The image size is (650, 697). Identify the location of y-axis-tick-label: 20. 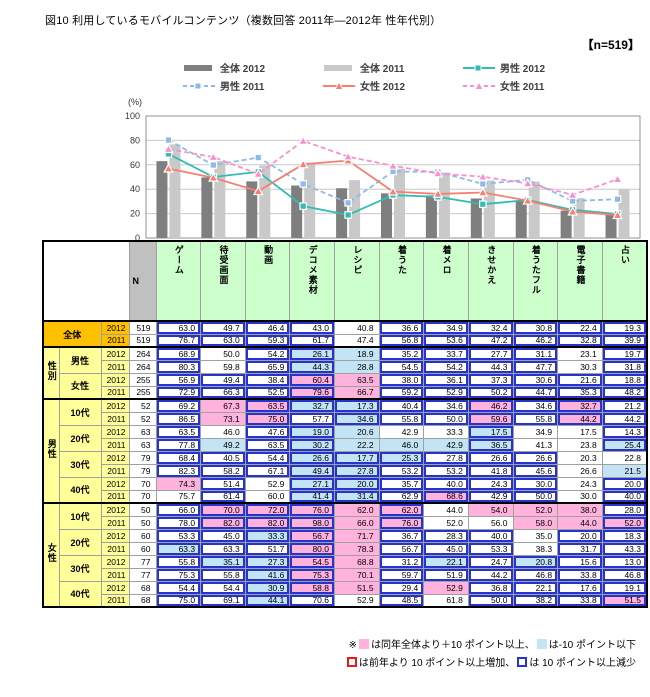
(135, 214).